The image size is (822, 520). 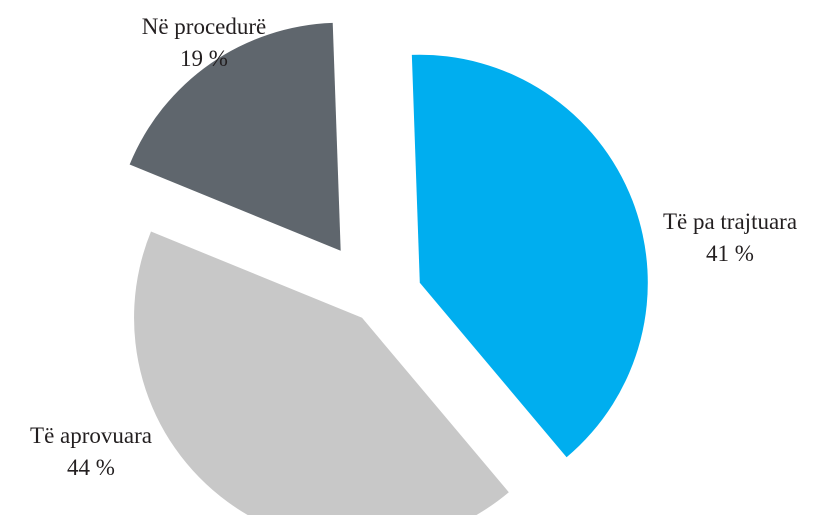 I want to click on slice-ne-procedure, so click(x=235, y=136).